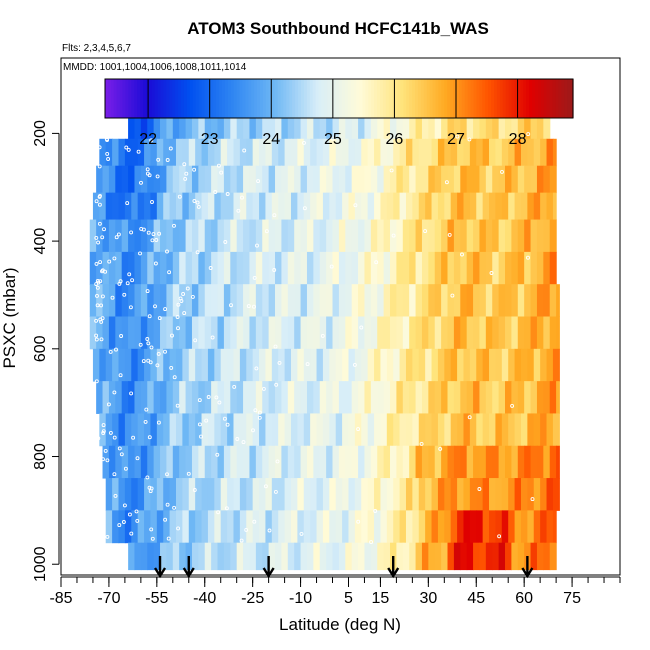  What do you see at coordinates (381, 598) in the screenshot?
I see `x-tick-label: 15` at bounding box center [381, 598].